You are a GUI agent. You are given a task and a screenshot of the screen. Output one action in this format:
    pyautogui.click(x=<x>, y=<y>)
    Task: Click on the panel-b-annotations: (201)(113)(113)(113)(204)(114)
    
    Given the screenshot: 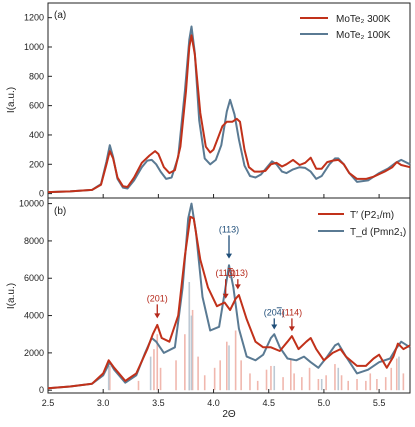 What is the action you would take?
    pyautogui.click(x=224, y=278)
    